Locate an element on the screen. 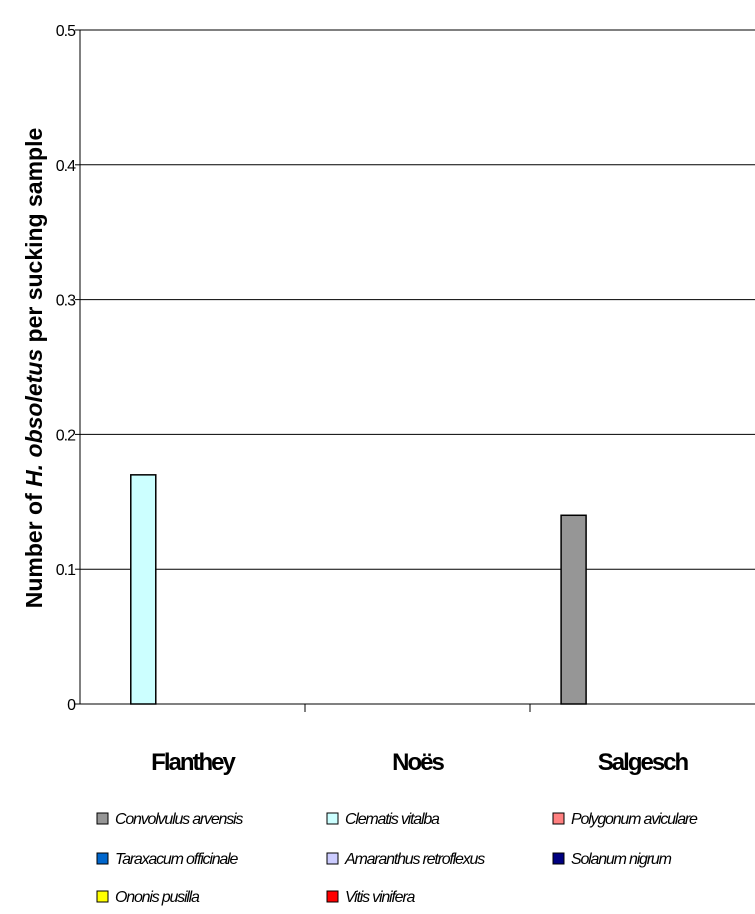  y-tick-label: 0.5 is located at coordinates (66, 31).